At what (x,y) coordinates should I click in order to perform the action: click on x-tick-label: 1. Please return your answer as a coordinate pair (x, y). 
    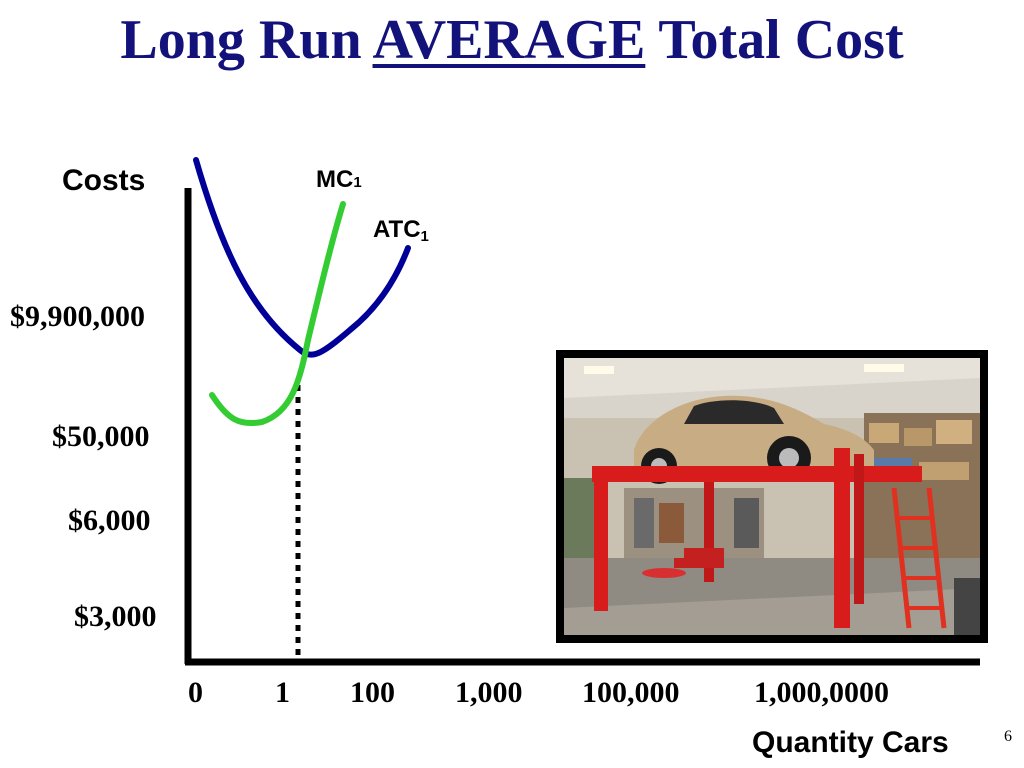
    Looking at the image, I should click on (282, 692).